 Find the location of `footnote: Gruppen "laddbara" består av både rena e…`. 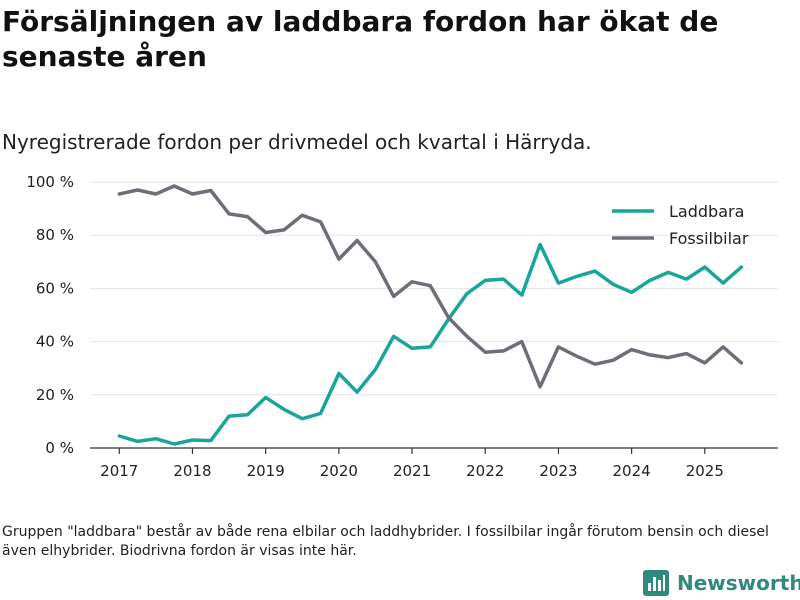

footnote: Gruppen "laddbara" består av både rena e… is located at coordinates (385, 541).